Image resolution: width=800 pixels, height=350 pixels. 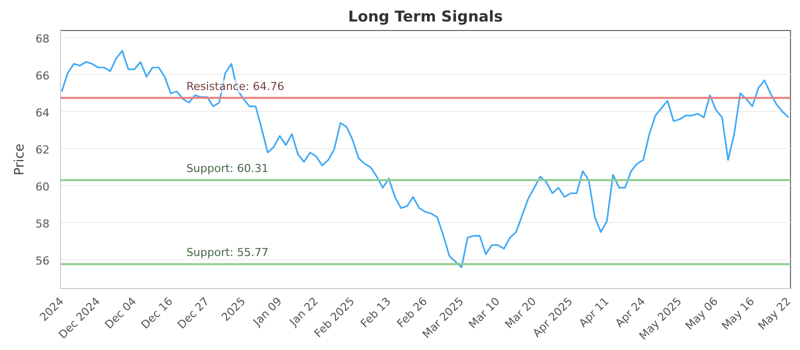 I want to click on y-tick-label: 64, so click(x=43, y=113).